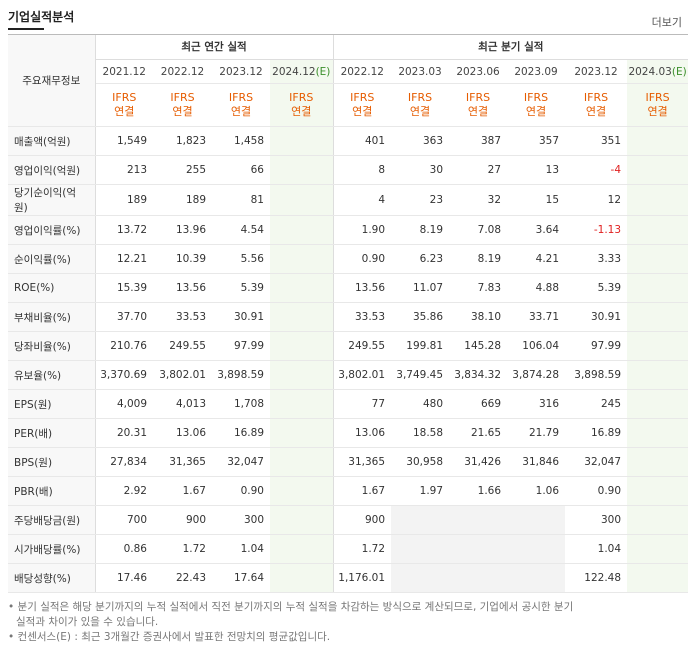  Describe the element at coordinates (536, 71) in the screenshot. I see `period-header: 2023.09` at that location.